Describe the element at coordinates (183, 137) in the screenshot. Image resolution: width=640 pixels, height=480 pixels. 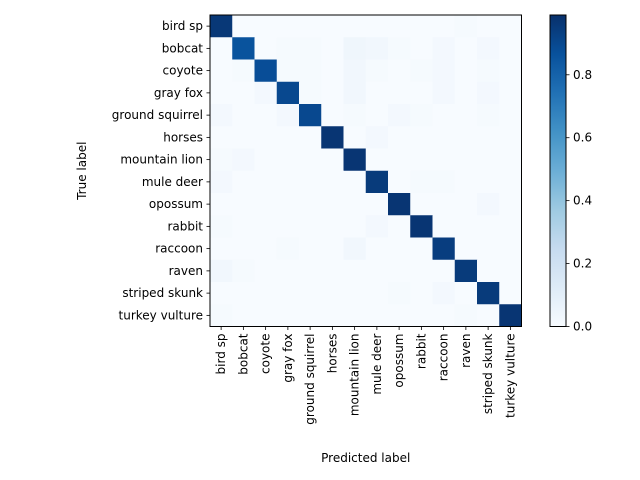
I see `y-tick-label: horses` at that location.